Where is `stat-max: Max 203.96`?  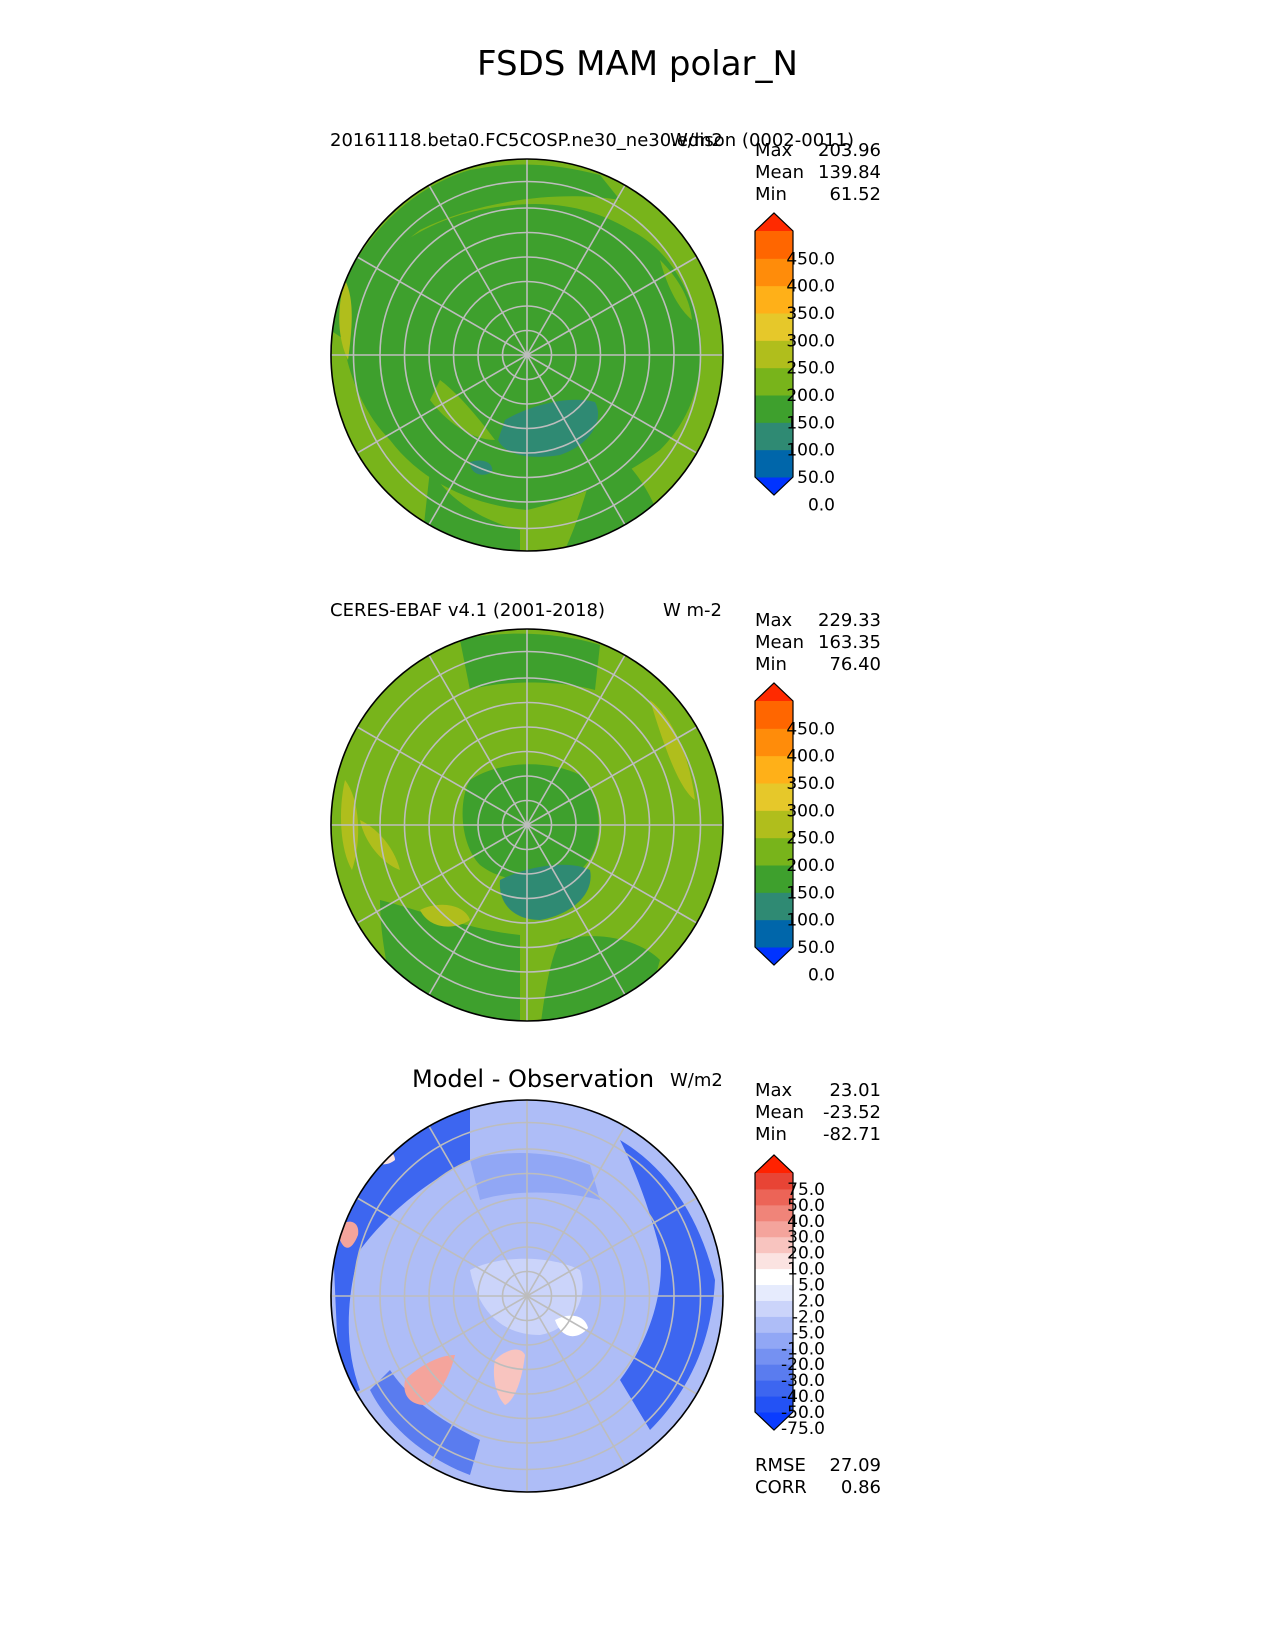
stat-max: Max 203.96 is located at coordinates (818, 150).